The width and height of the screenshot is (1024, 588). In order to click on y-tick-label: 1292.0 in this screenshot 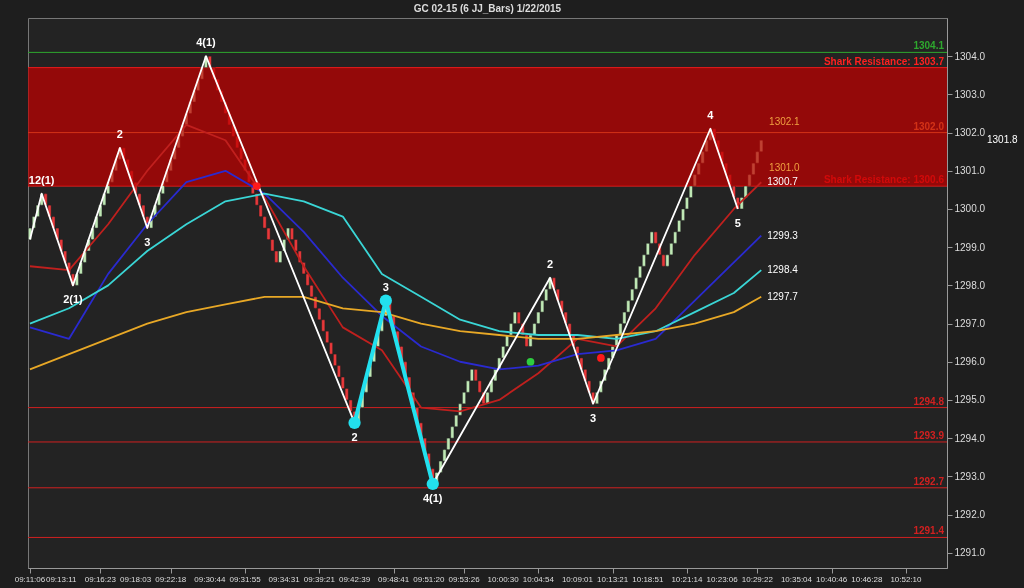, I will do `click(970, 515)`.